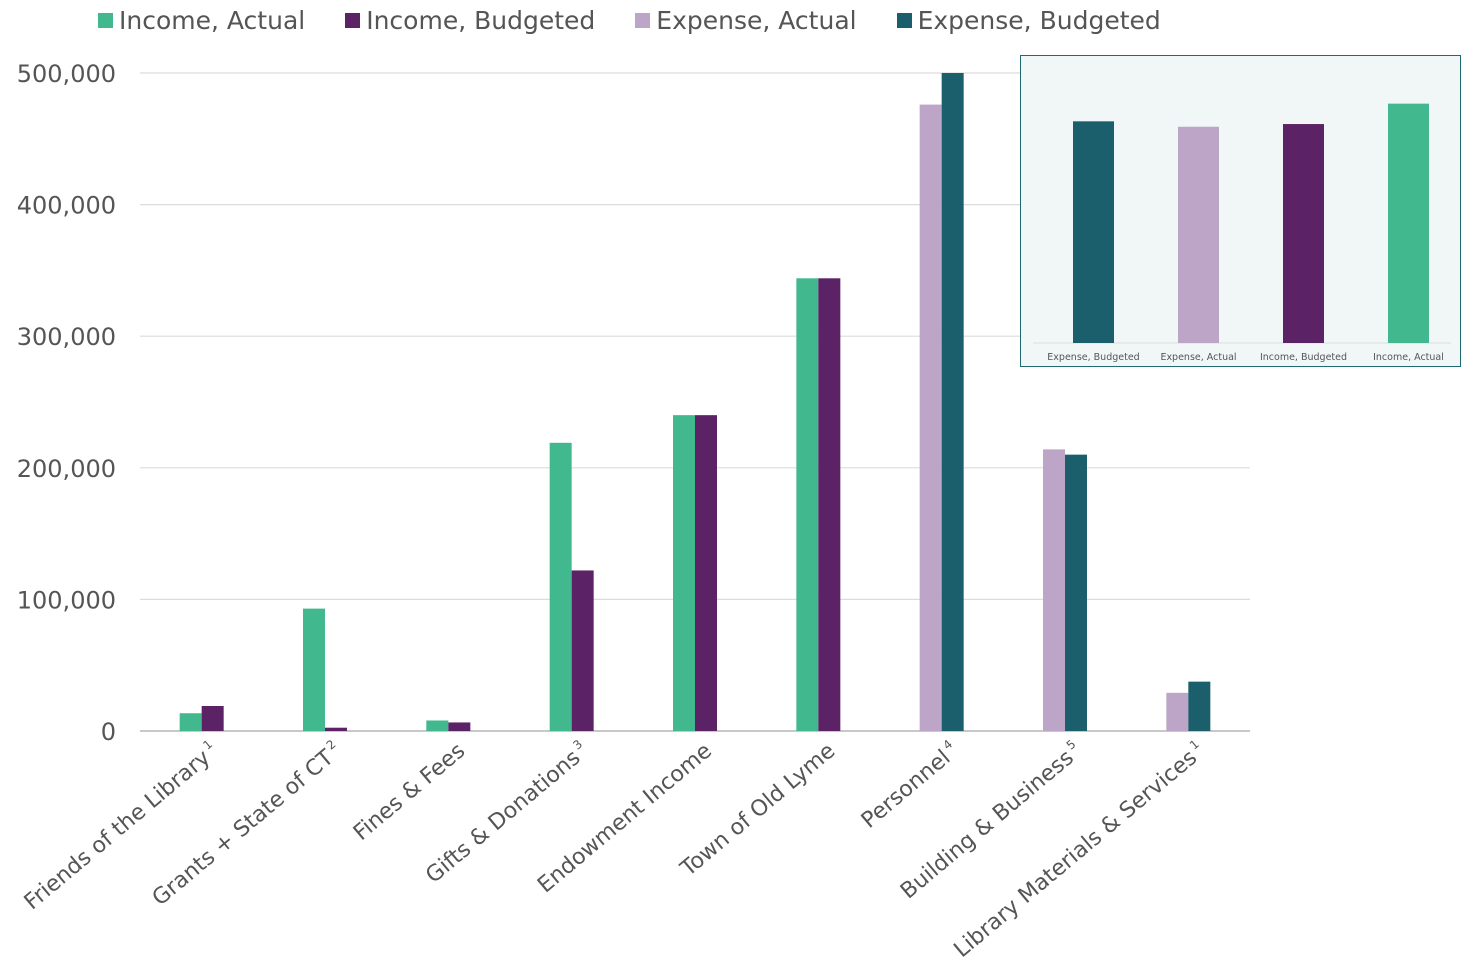  I want to click on legend-item: Income, Budgeted, so click(470, 20).